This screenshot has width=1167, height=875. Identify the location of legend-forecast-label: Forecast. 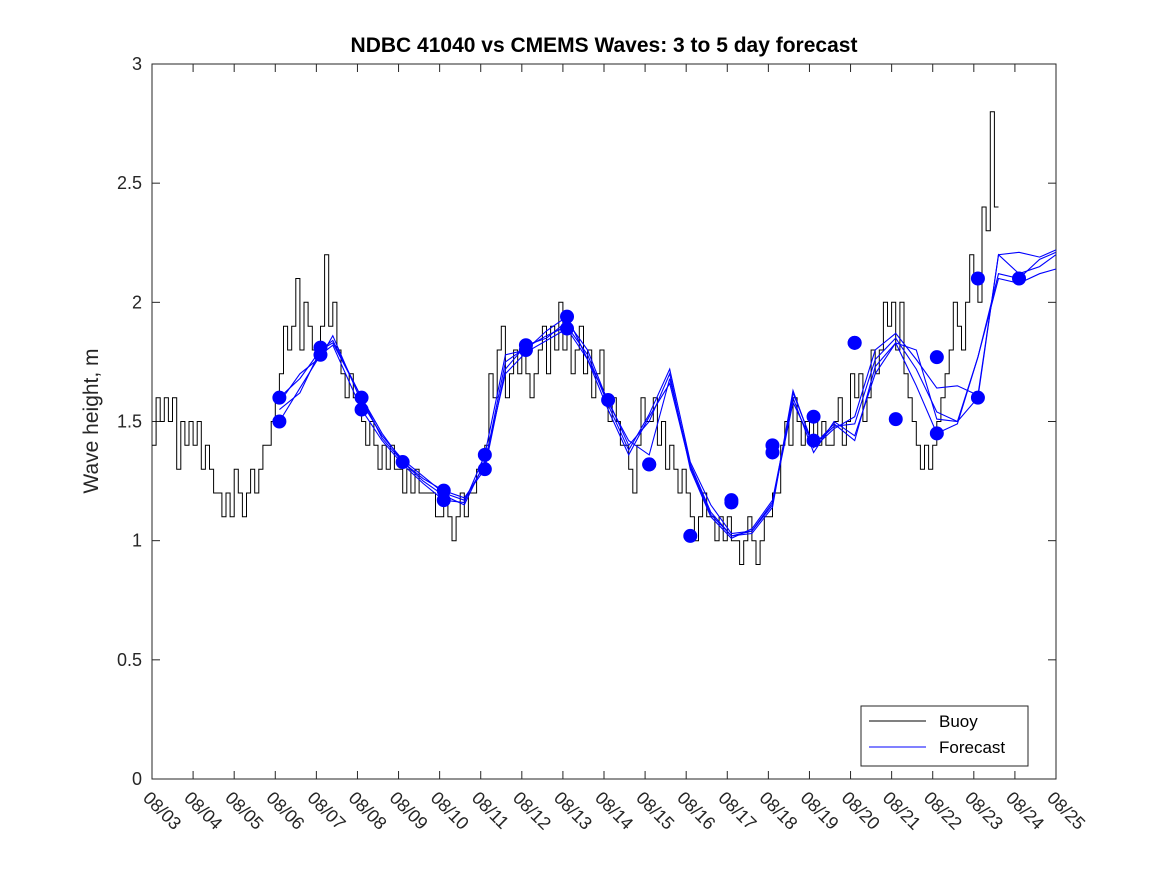
(972, 747).